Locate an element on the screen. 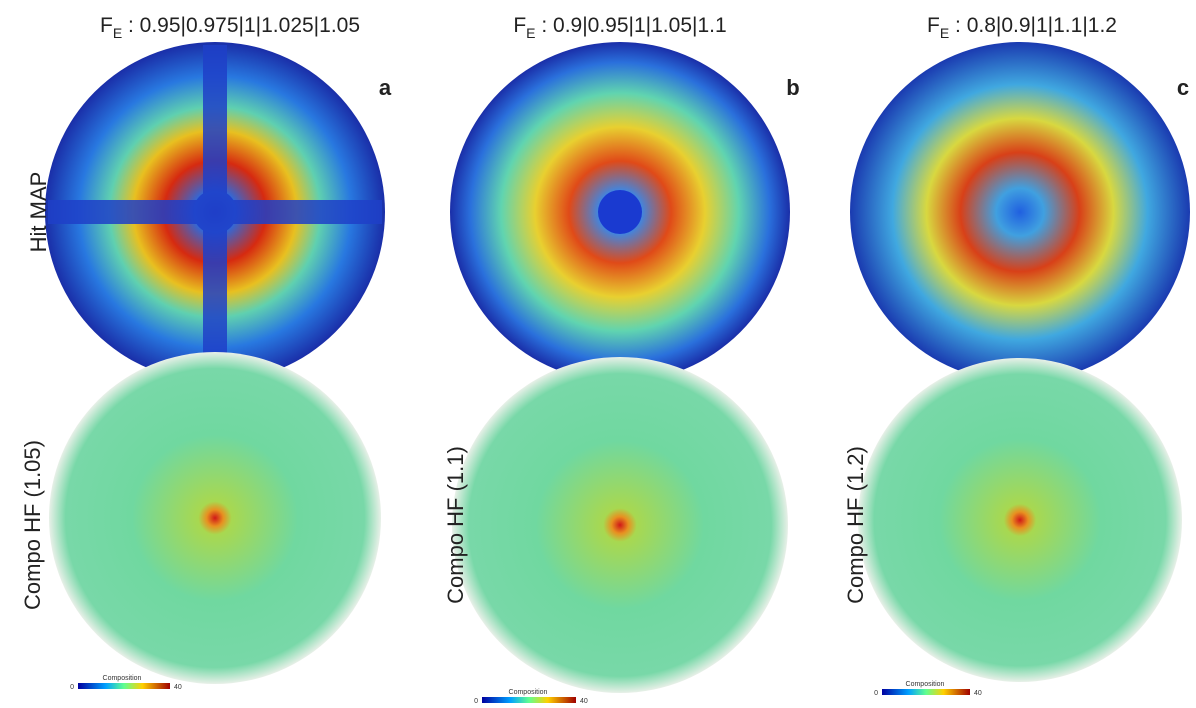 This screenshot has height=708, width=1196. column-title: FE : 0.8|0.9|1|1.1|1.2 is located at coordinates (1022, 27).